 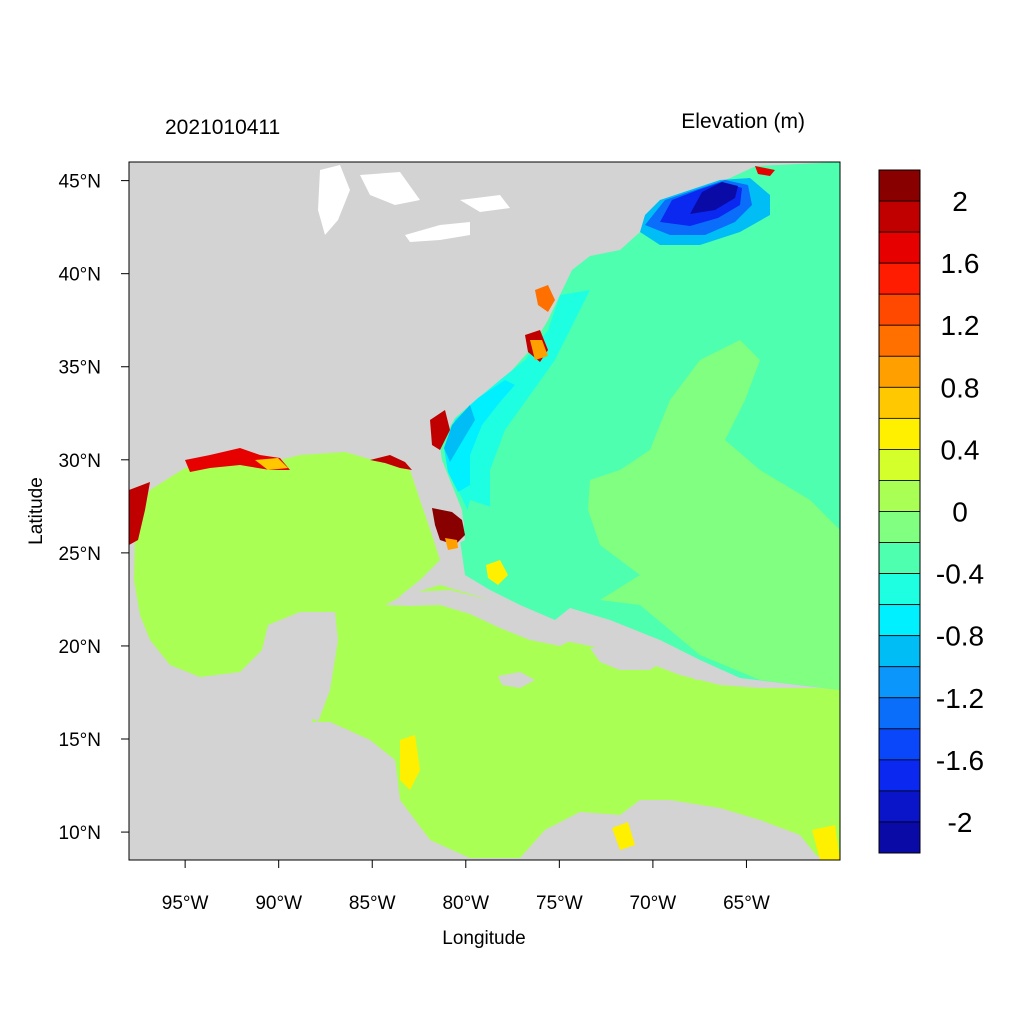 I want to click on colorbar-tick-label: 0.8, so click(x=960, y=387).